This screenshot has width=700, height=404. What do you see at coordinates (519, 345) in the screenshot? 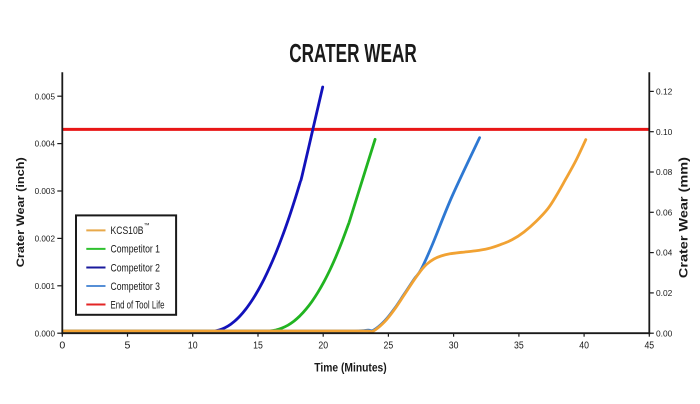
I see `svg-text: 35` at bounding box center [519, 345].